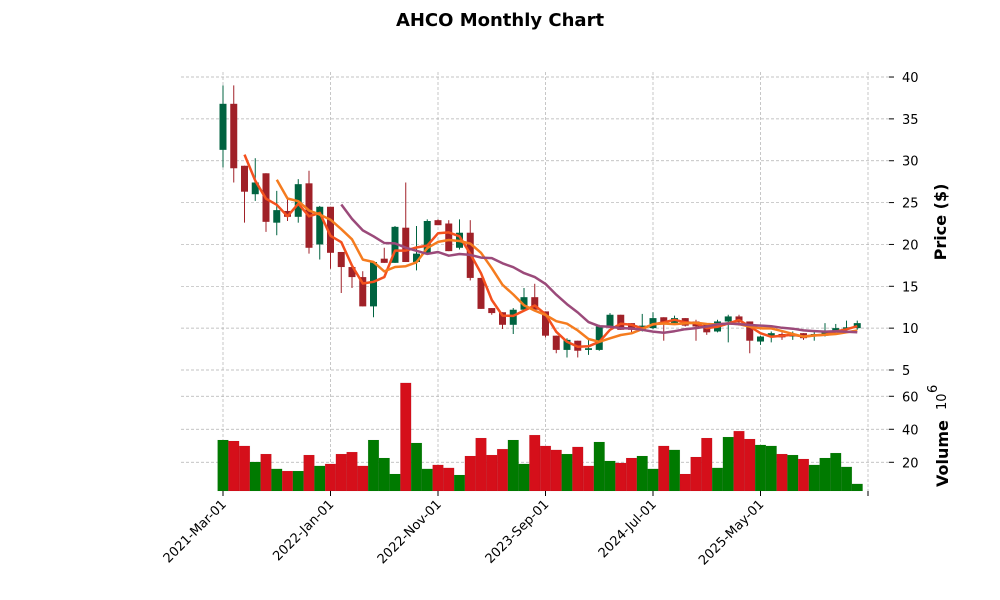 The height and width of the screenshot is (600, 1000). What do you see at coordinates (933, 389) in the screenshot?
I see `volume-exponent-power: 6` at bounding box center [933, 389].